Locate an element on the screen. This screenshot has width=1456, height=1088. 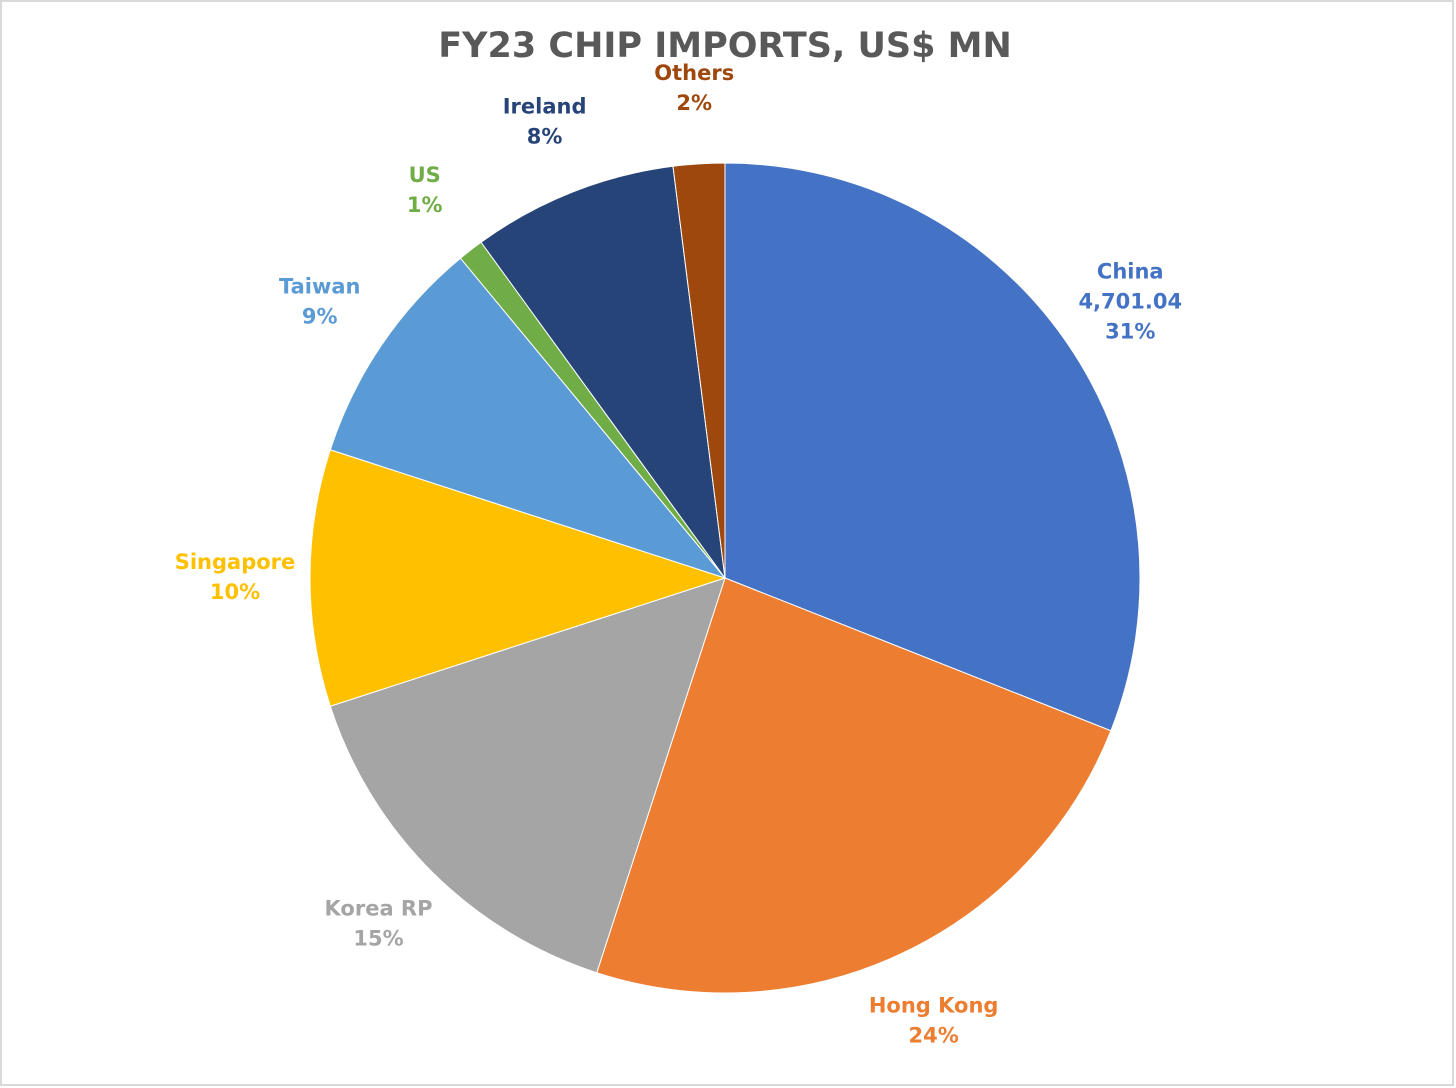
slice-label-percent: 24% is located at coordinates (933, 1035).